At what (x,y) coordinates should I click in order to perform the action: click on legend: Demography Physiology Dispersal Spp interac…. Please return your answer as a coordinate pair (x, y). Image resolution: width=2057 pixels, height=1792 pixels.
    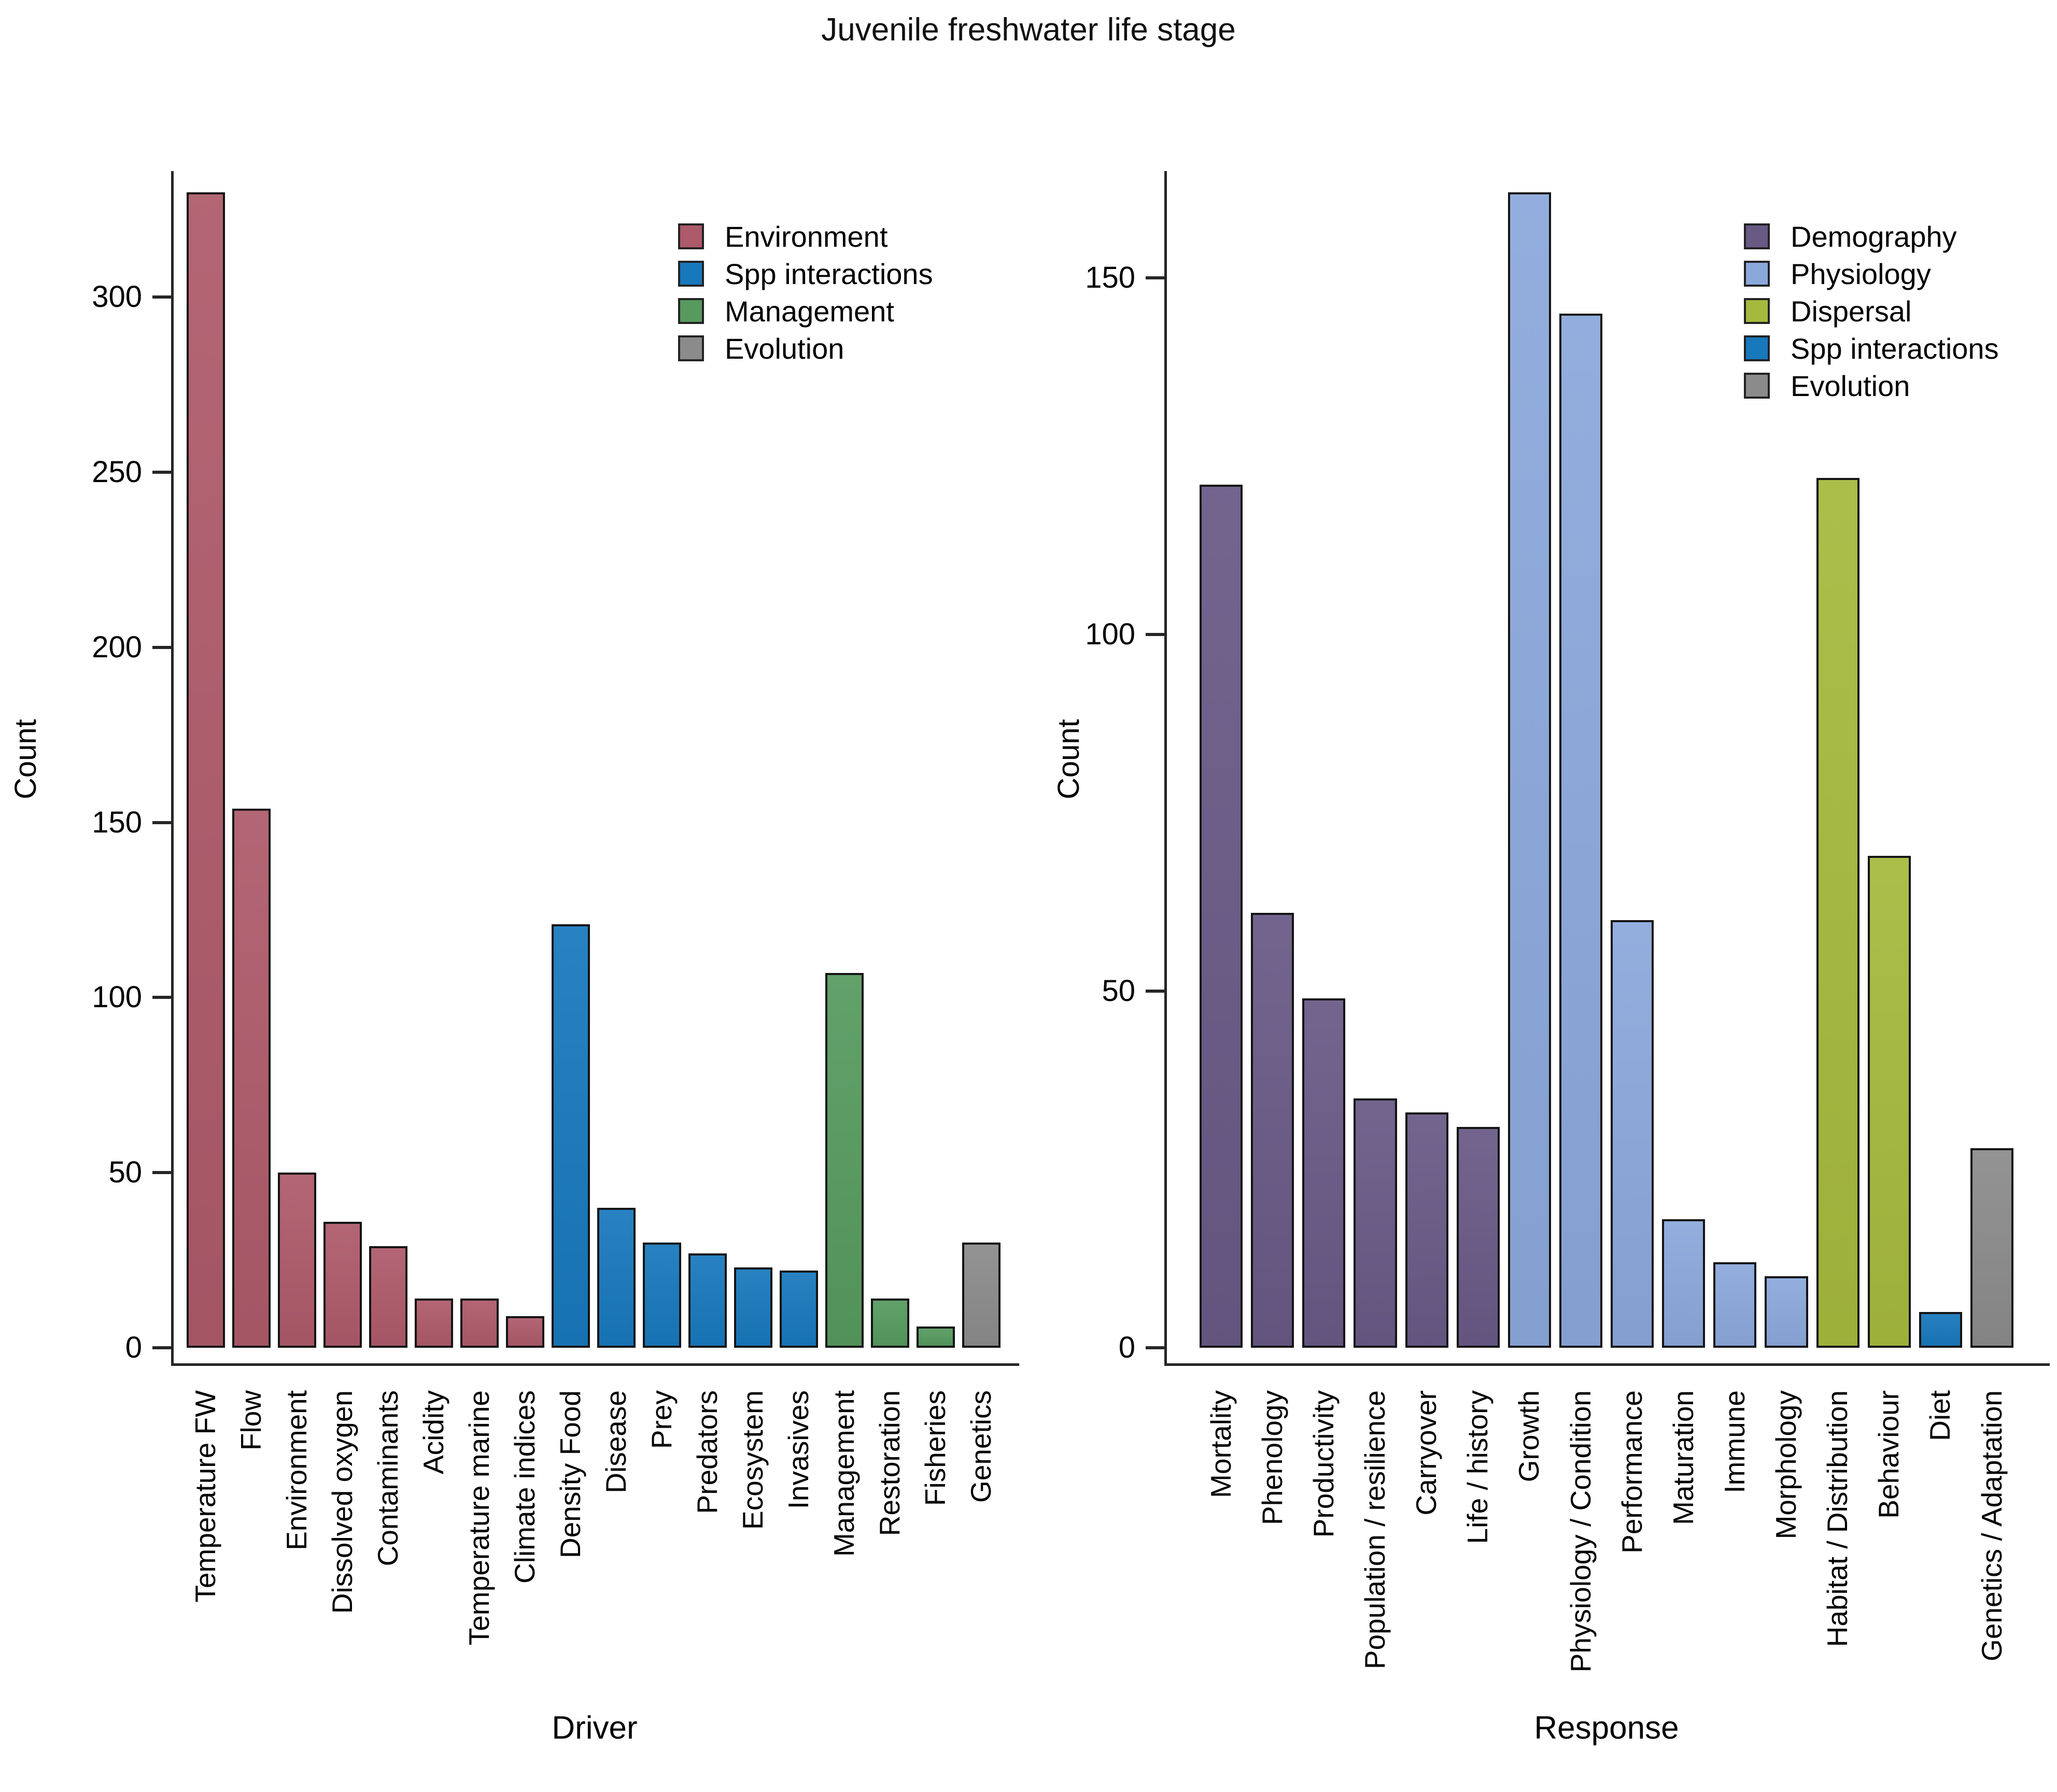
    Looking at the image, I should click on (1872, 311).